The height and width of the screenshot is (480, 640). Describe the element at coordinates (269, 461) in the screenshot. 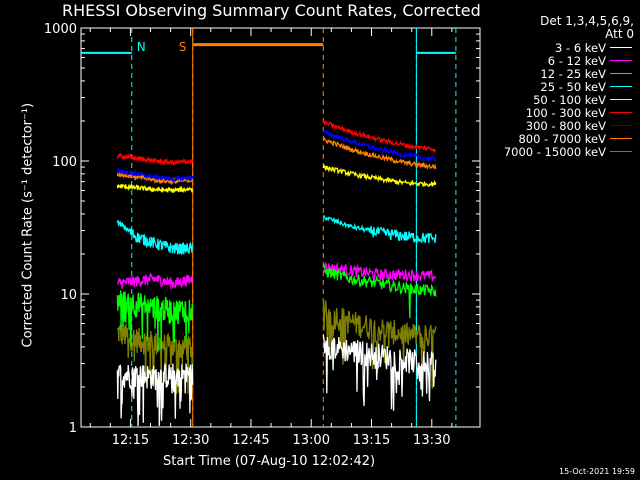

I see `x-axis-label: Start Time (07-Aug-10 12:02:42)` at that location.